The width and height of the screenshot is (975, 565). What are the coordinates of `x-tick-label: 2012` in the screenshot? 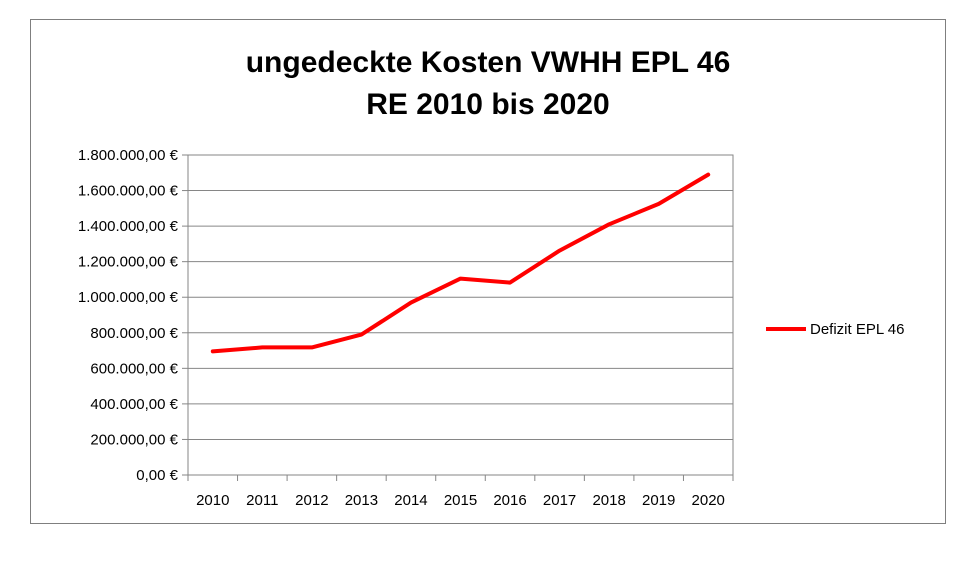 It's located at (311, 500).